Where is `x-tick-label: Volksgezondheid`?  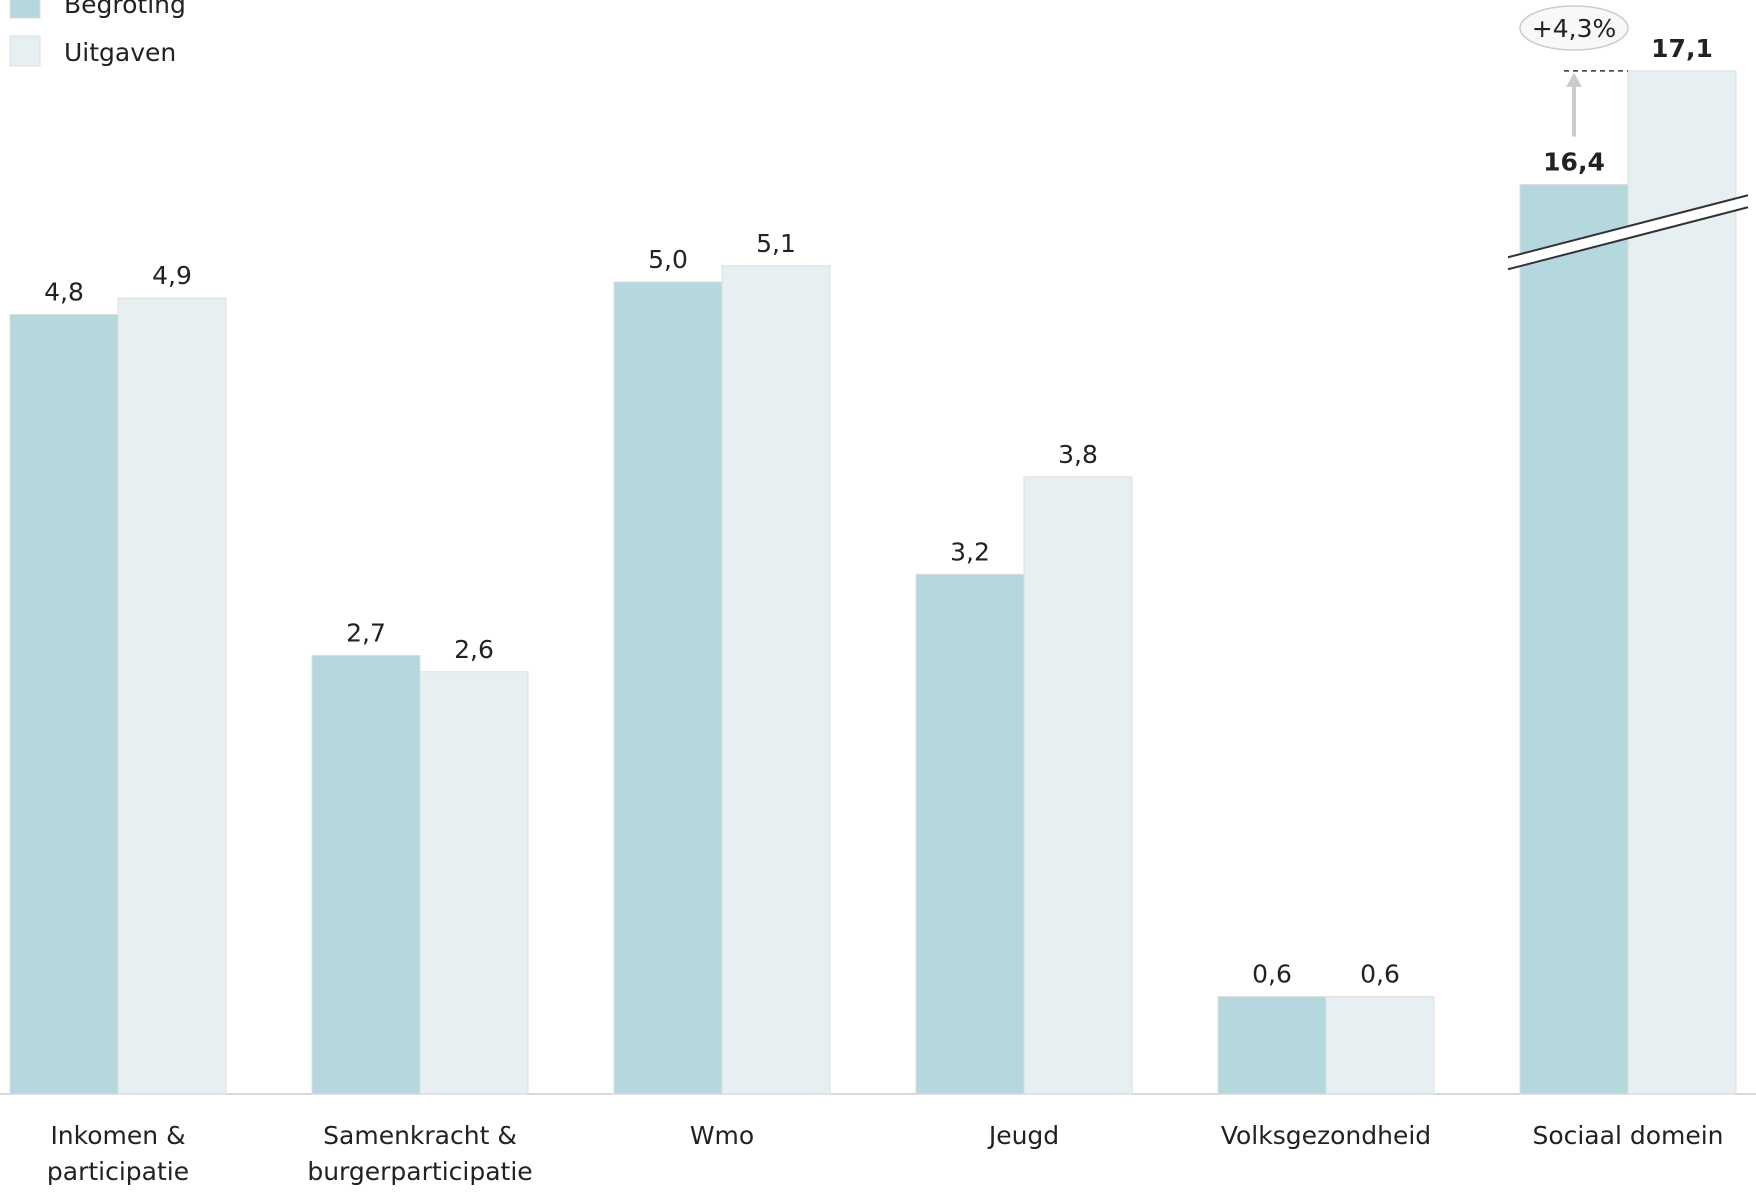
x-tick-label: Volksgezondheid is located at coordinates (1326, 1135).